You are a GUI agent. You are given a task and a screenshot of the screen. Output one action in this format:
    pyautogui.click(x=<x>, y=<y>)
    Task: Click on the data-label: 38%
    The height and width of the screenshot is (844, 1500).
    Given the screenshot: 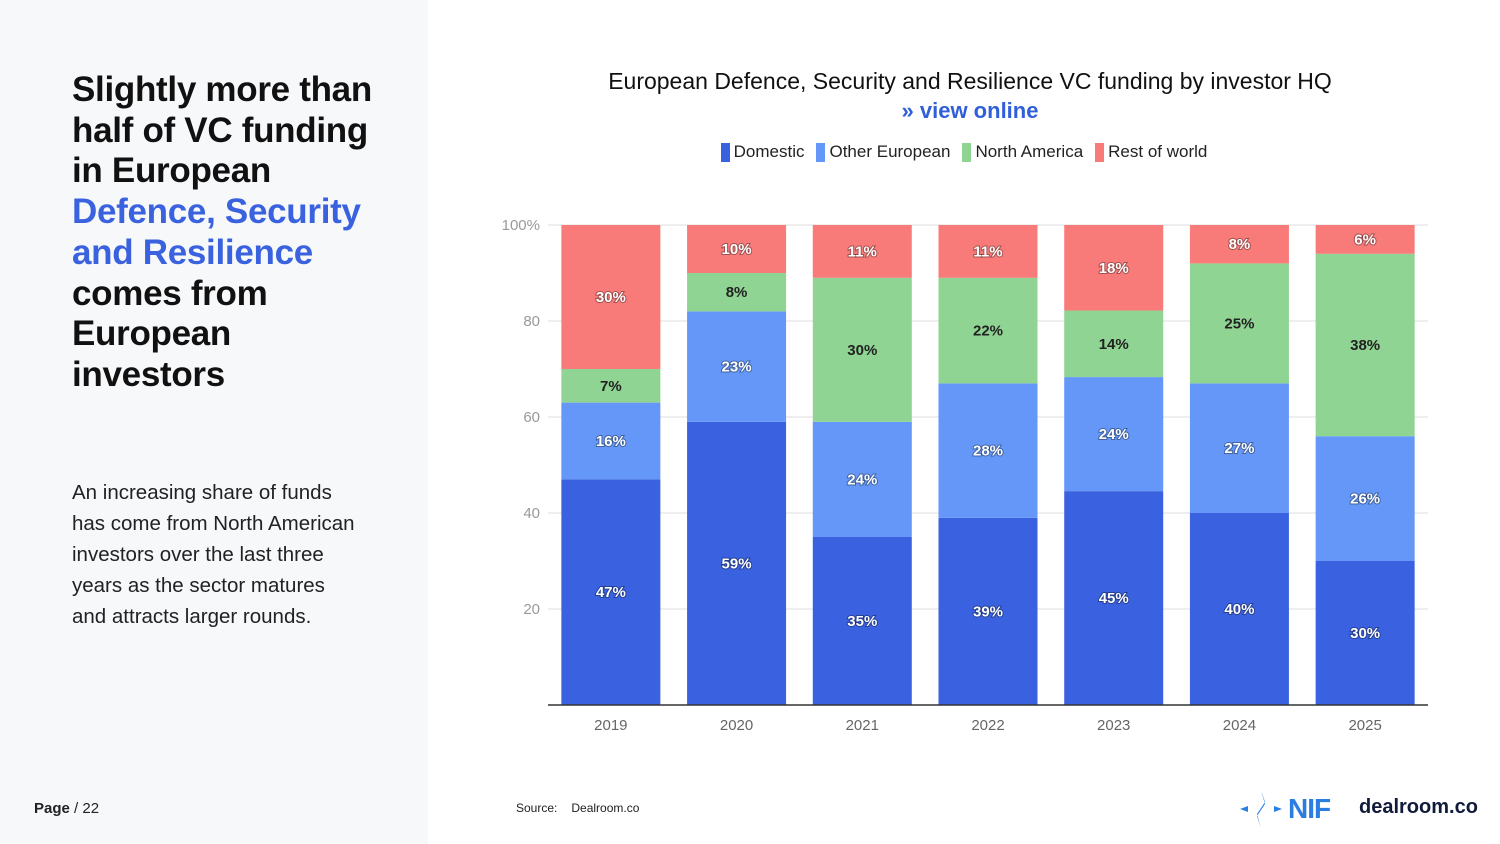 What is the action you would take?
    pyautogui.click(x=1365, y=345)
    